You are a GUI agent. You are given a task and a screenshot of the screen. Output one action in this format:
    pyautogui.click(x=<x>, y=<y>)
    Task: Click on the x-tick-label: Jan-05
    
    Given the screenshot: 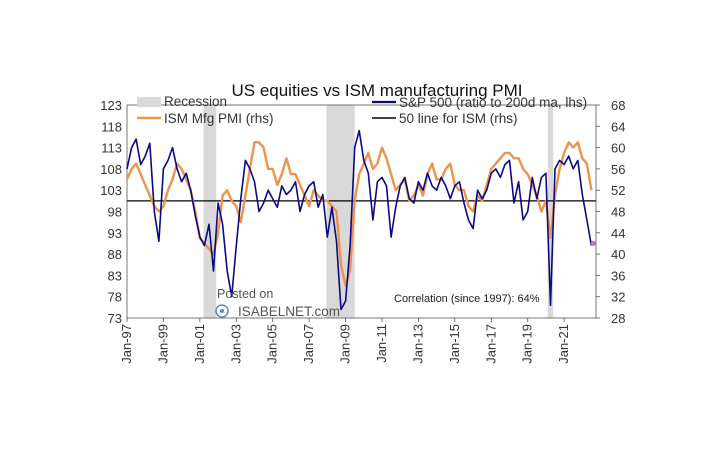 What is the action you would take?
    pyautogui.click(x=272, y=344)
    